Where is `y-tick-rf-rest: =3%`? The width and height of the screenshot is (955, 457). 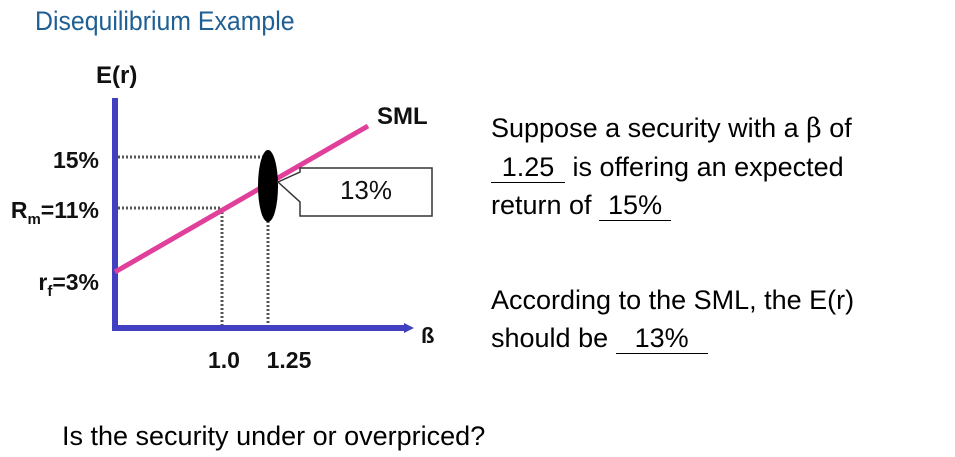 y-tick-rf-rest: =3% is located at coordinates (75, 282).